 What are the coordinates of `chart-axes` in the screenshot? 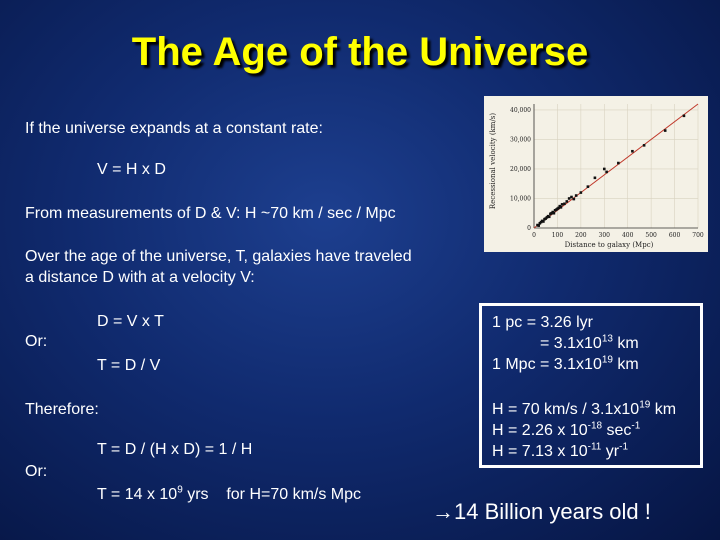 It's located at (615, 166).